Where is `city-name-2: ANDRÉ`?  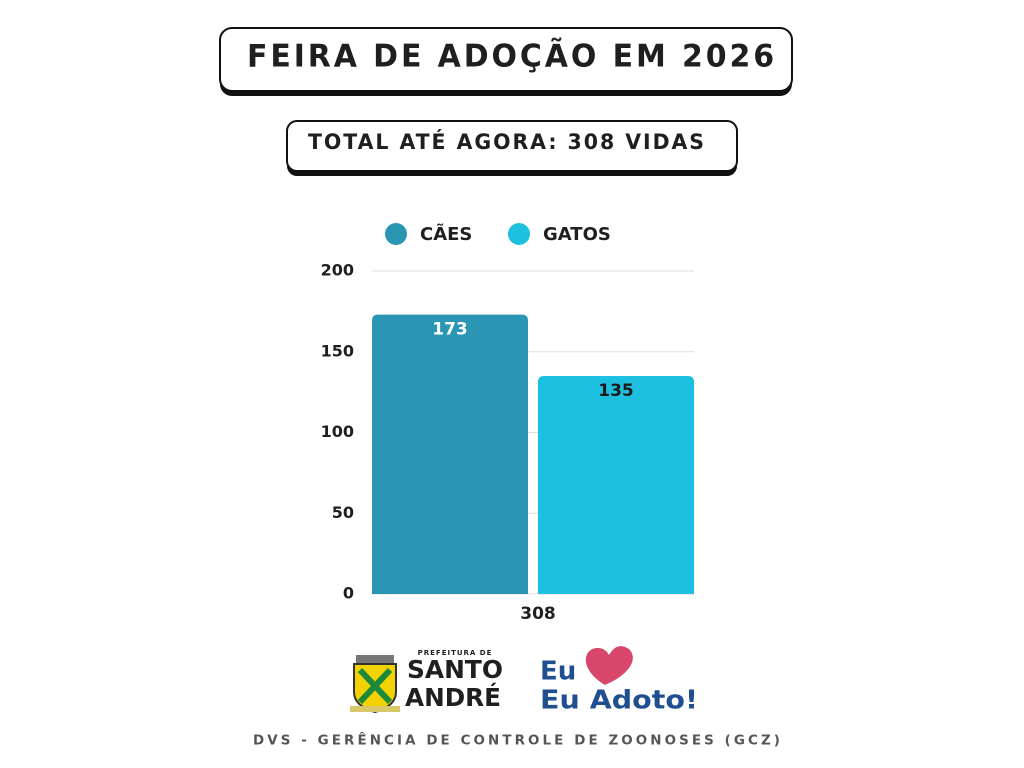 city-name-2: ANDRÉ is located at coordinates (453, 697).